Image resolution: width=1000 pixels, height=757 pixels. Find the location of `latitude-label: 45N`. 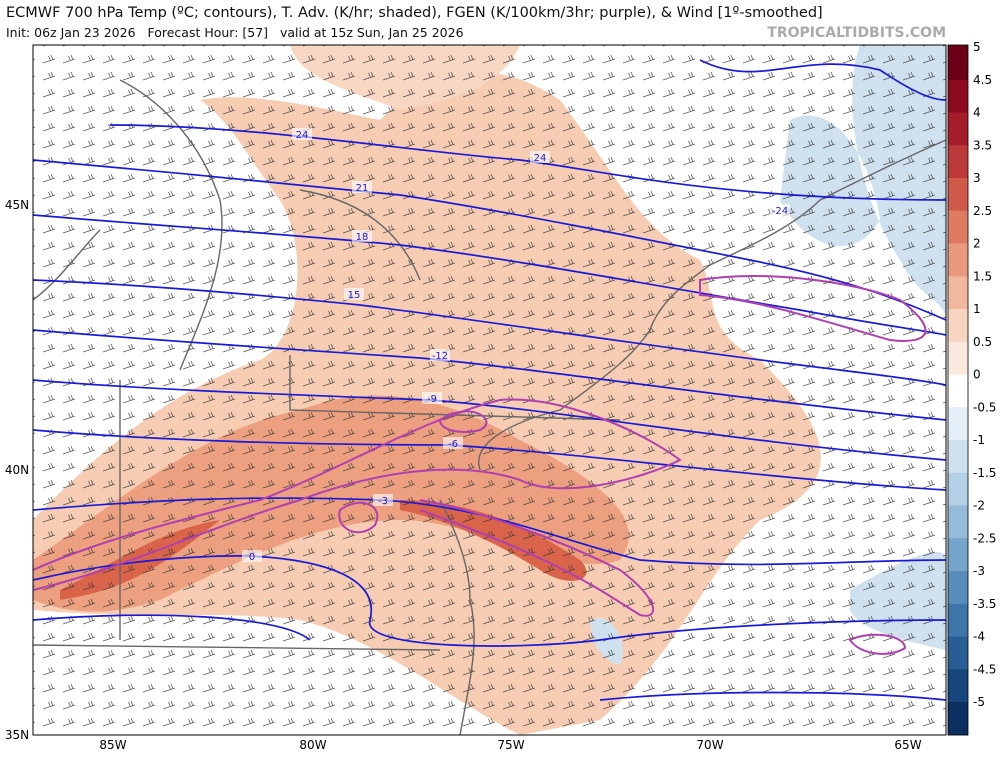

latitude-label: 45N is located at coordinates (17, 205).